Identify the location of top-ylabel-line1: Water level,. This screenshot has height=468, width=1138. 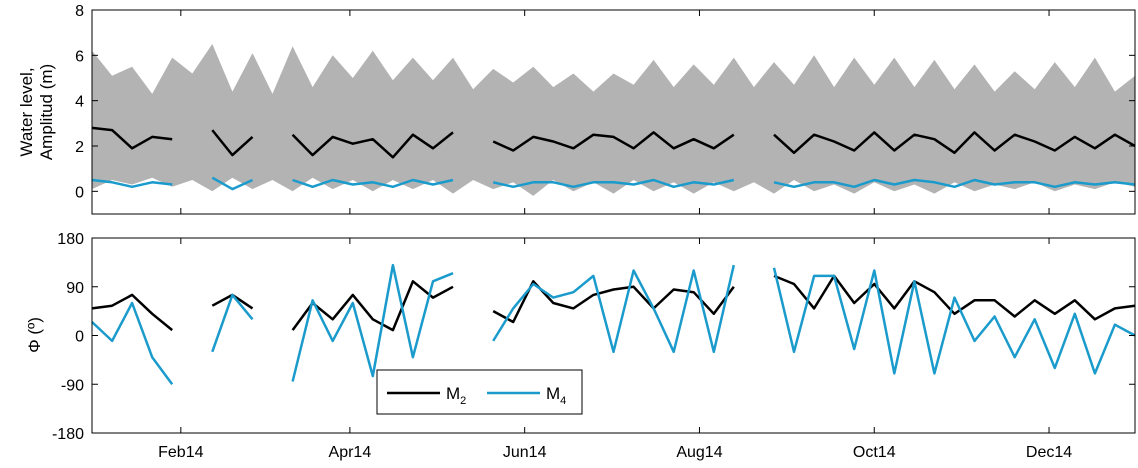
(26, 111).